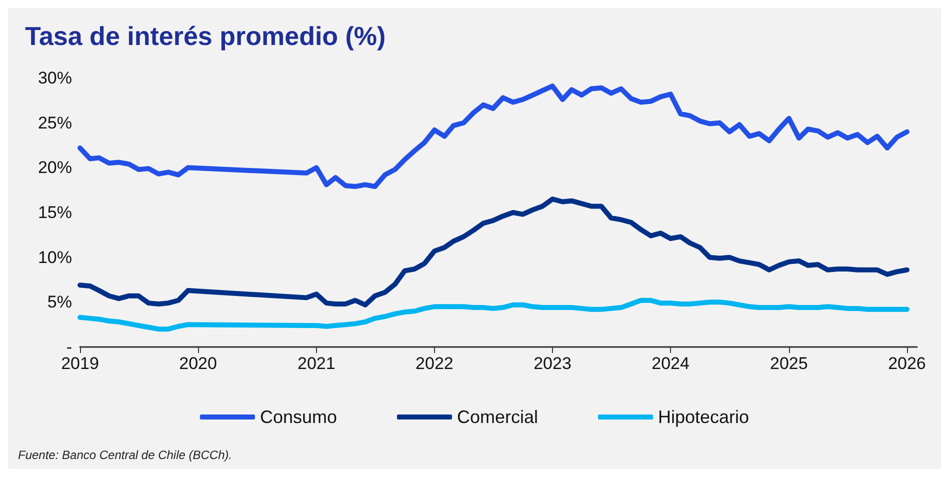 The height and width of the screenshot is (477, 949). Describe the element at coordinates (789, 363) in the screenshot. I see `x-tick-label: 2025` at that location.